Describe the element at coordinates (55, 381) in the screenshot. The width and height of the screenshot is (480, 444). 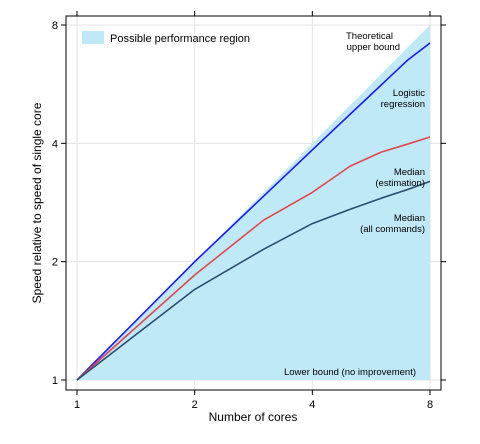
I see `y-tick-label: 1` at that location.